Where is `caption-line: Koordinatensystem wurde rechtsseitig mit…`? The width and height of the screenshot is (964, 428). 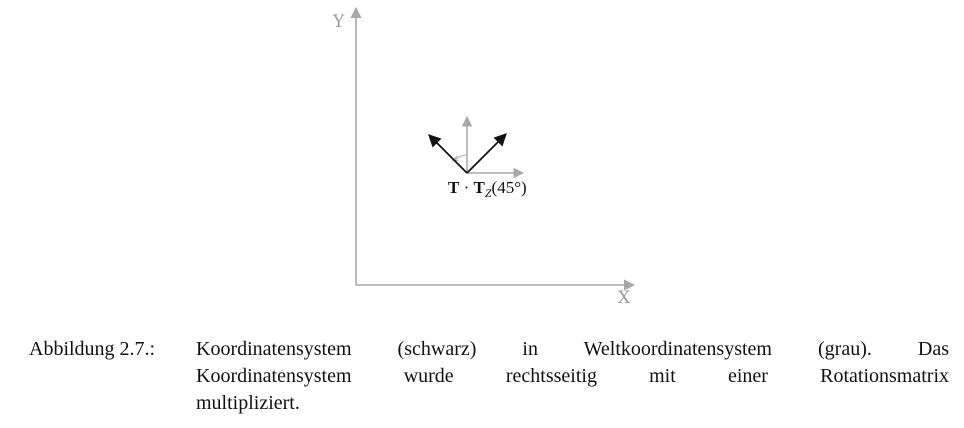 caption-line: Koordinatensystem wurde rechtsseitig mit… is located at coordinates (572, 376).